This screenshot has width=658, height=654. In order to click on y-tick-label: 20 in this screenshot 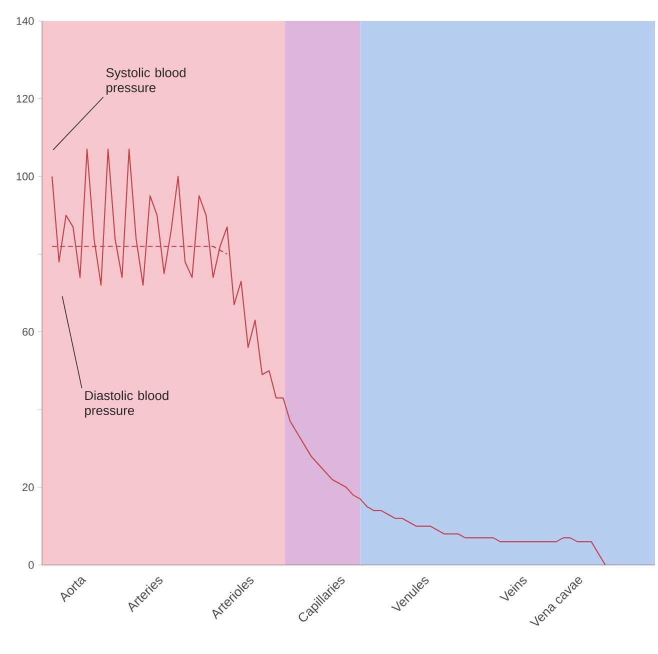, I will do `click(28, 487)`.